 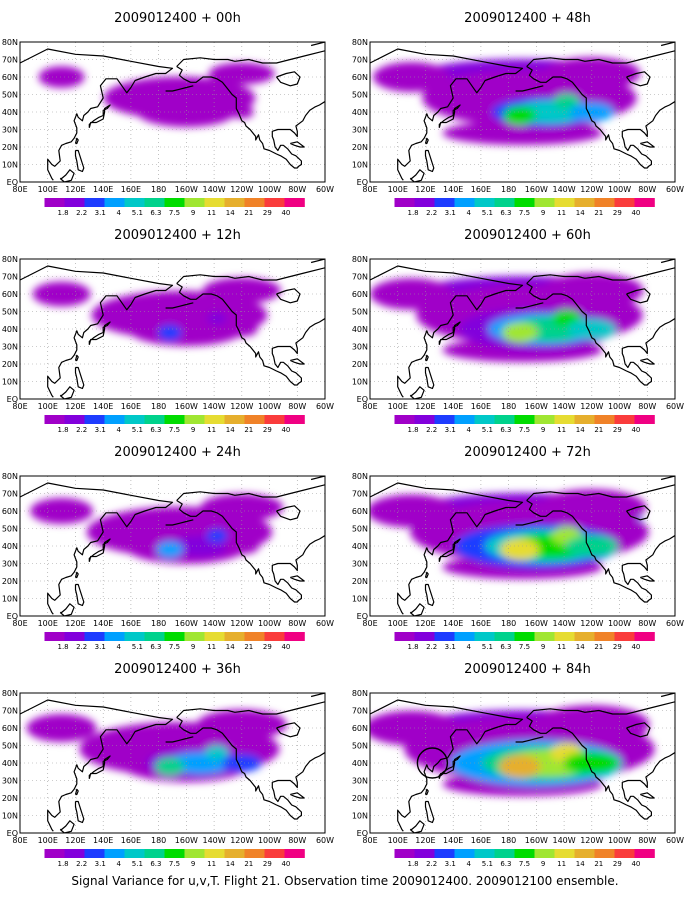 I want to click on colorbar-label: 14, so click(x=230, y=213).